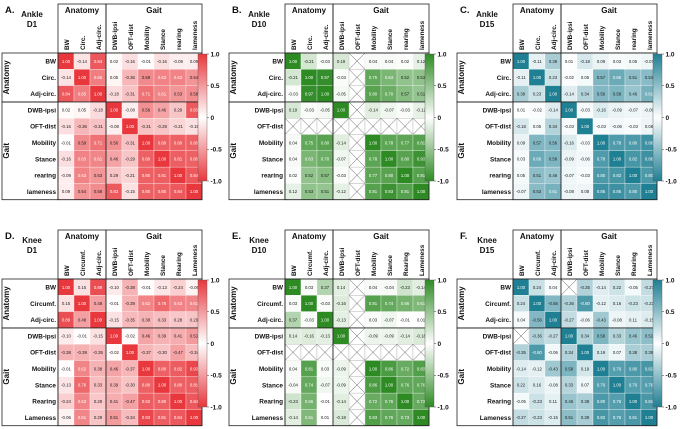 The height and width of the screenshot is (429, 685). I want to click on cell-value: -0.35, so click(521, 352).